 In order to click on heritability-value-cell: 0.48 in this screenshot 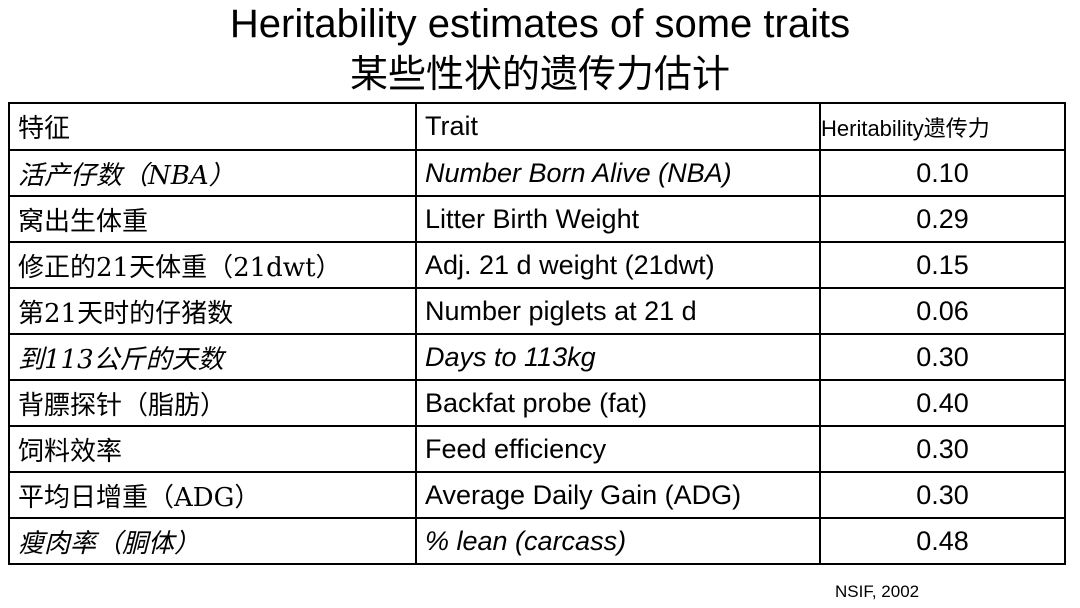, I will do `click(942, 541)`.